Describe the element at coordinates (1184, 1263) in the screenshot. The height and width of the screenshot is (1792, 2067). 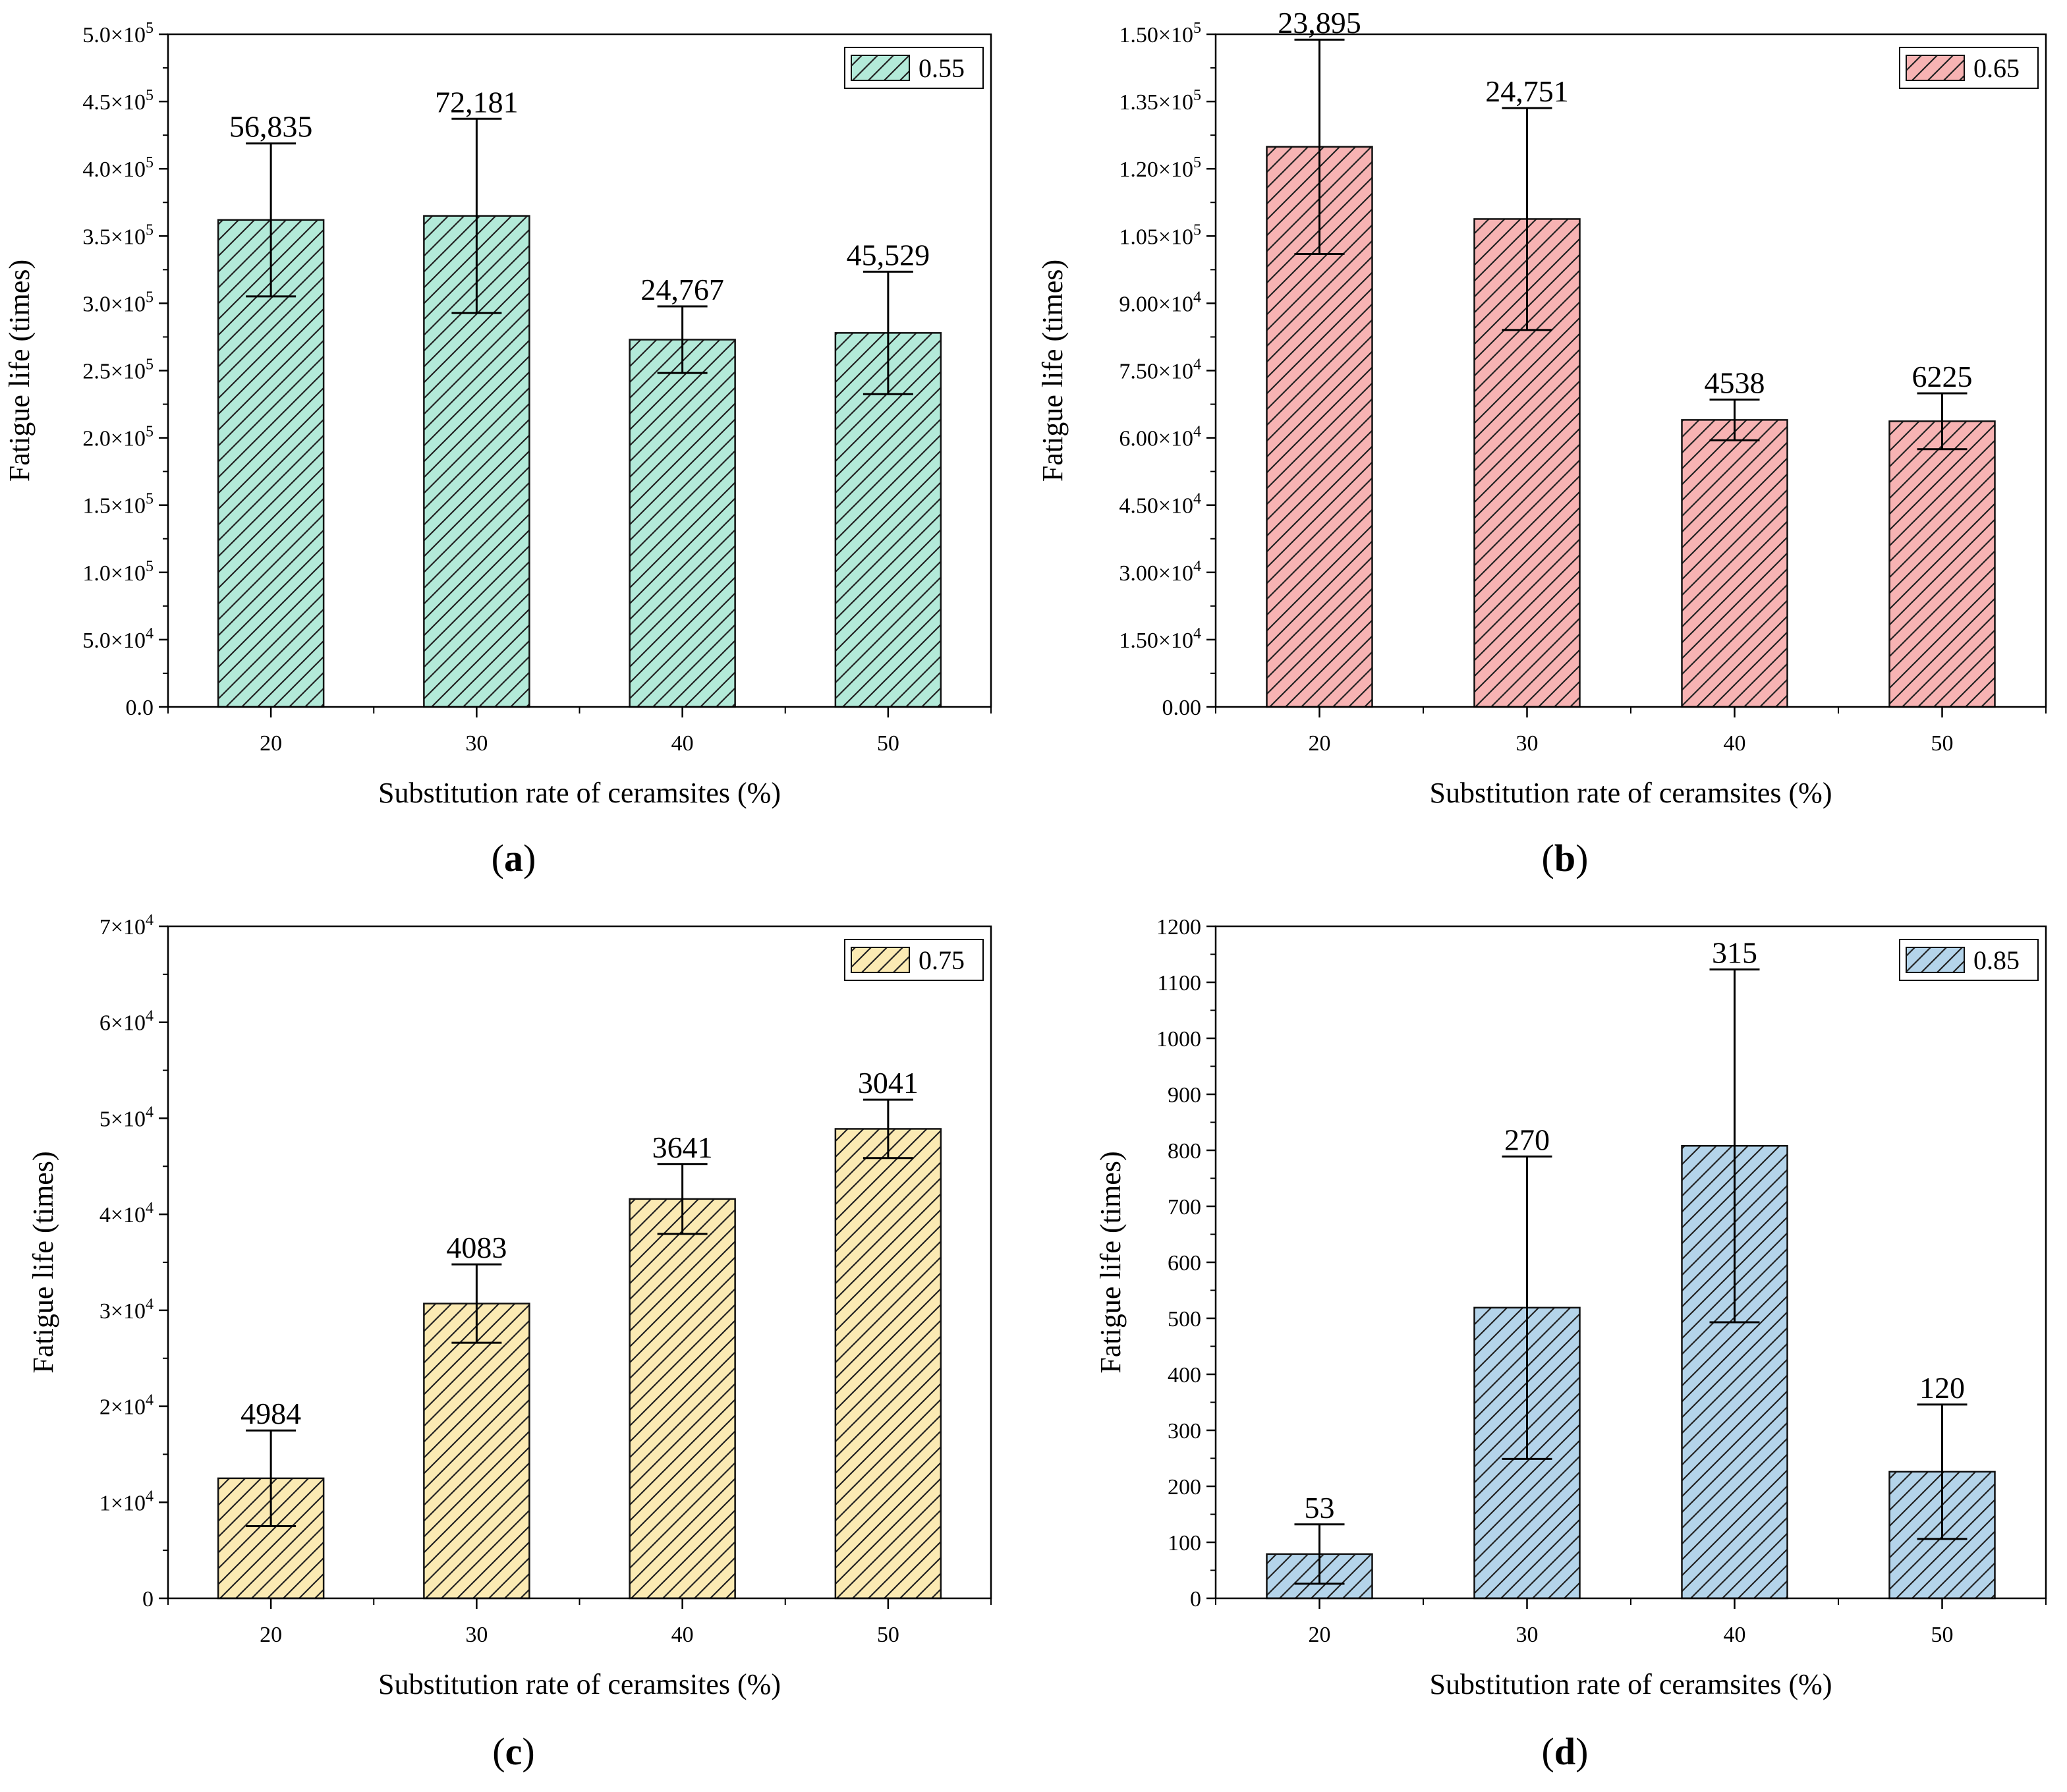
I see `y-tick-label: 600` at that location.